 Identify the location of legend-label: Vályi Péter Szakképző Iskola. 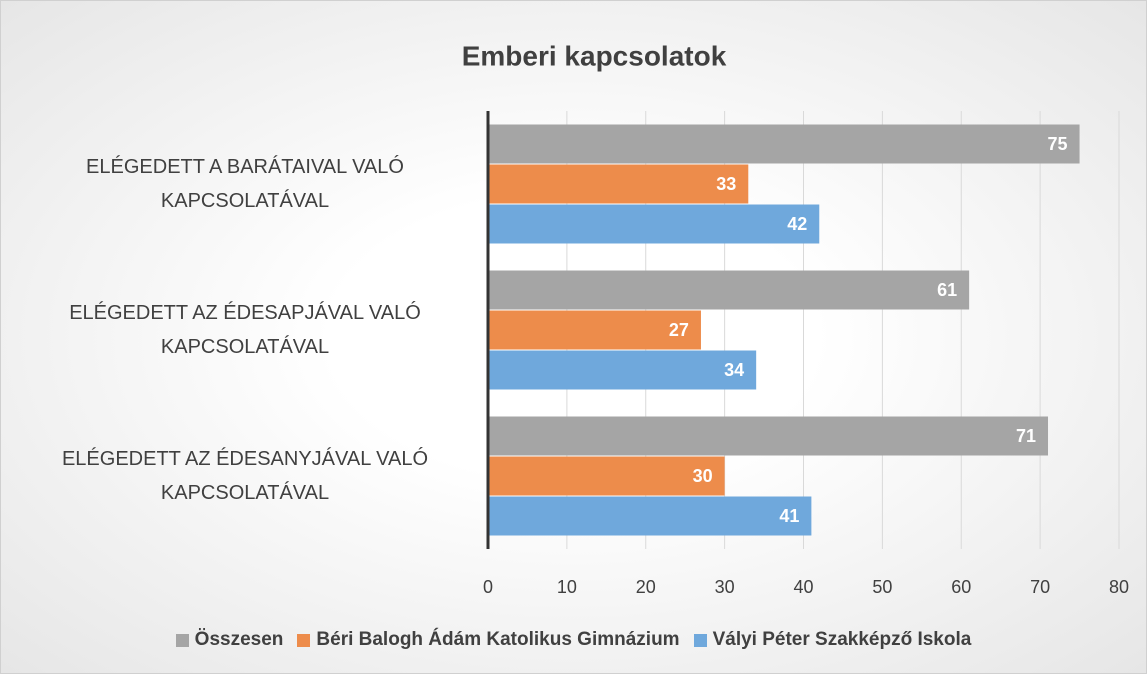
(842, 639).